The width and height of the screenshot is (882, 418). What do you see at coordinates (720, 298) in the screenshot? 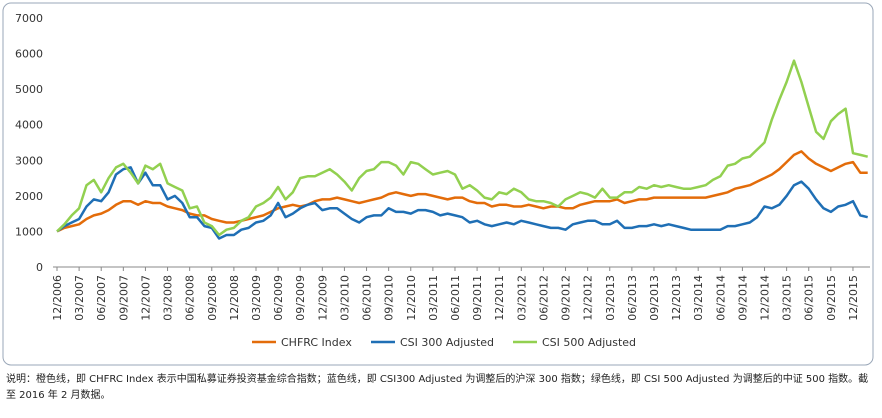
I see `x-tick-label: 06/2014` at bounding box center [720, 298].